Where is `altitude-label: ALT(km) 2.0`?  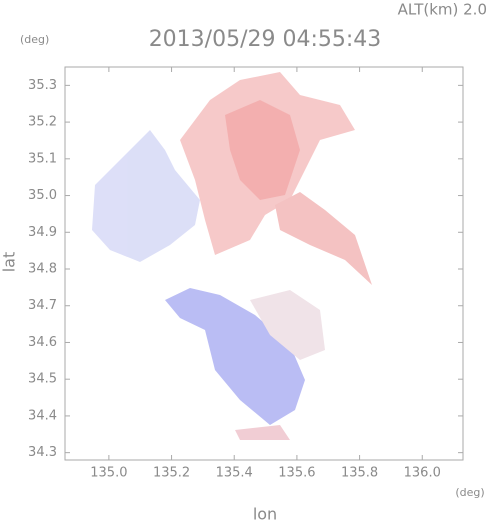
altitude-label: ALT(km) 2.0 is located at coordinates (442, 10).